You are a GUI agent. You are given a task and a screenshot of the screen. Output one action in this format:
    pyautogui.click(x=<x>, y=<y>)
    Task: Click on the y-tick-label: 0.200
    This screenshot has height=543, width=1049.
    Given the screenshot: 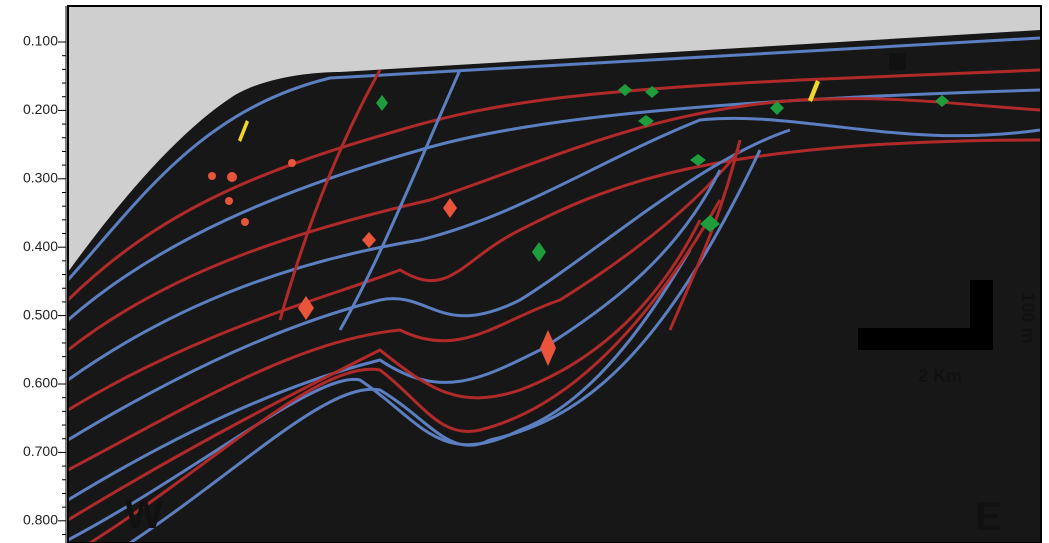 What is the action you would take?
    pyautogui.click(x=40, y=109)
    